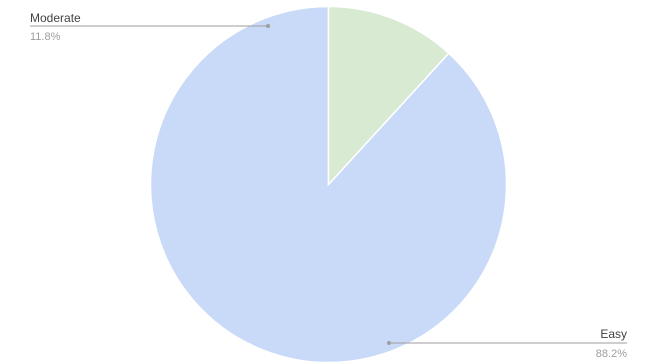 This screenshot has width=649, height=364. What do you see at coordinates (150, 27) in the screenshot?
I see `label-moderate: Moderate 11.8%` at bounding box center [150, 27].